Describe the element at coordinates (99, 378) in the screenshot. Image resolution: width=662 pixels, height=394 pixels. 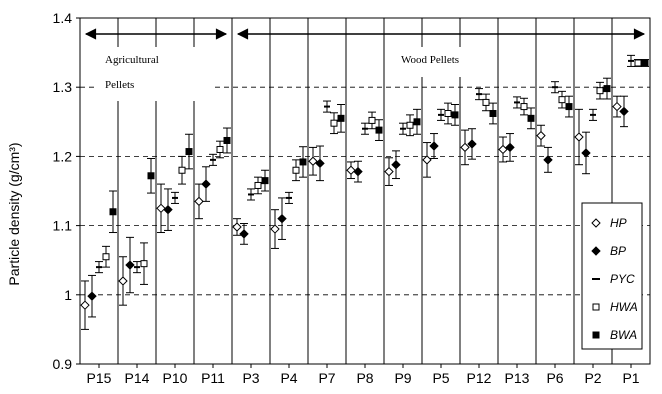
I see `x-tick-label: P15` at that location.